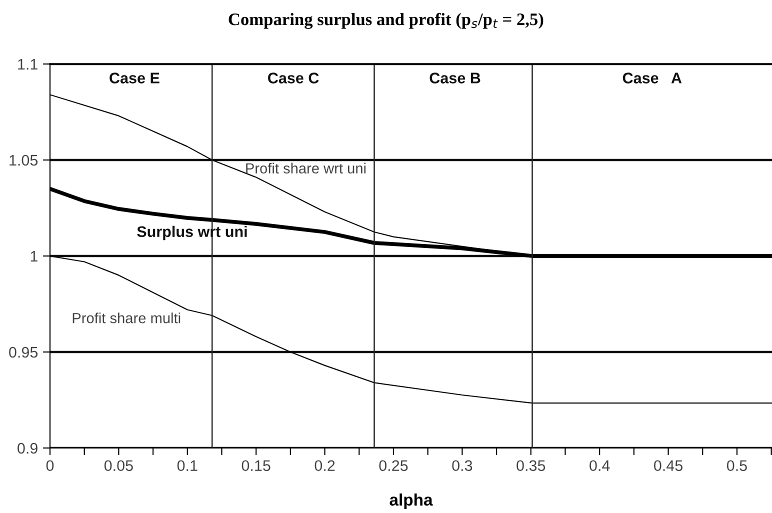 This screenshot has height=513, width=772. What do you see at coordinates (34, 256) in the screenshot?
I see `y-tick-label: 1` at bounding box center [34, 256].